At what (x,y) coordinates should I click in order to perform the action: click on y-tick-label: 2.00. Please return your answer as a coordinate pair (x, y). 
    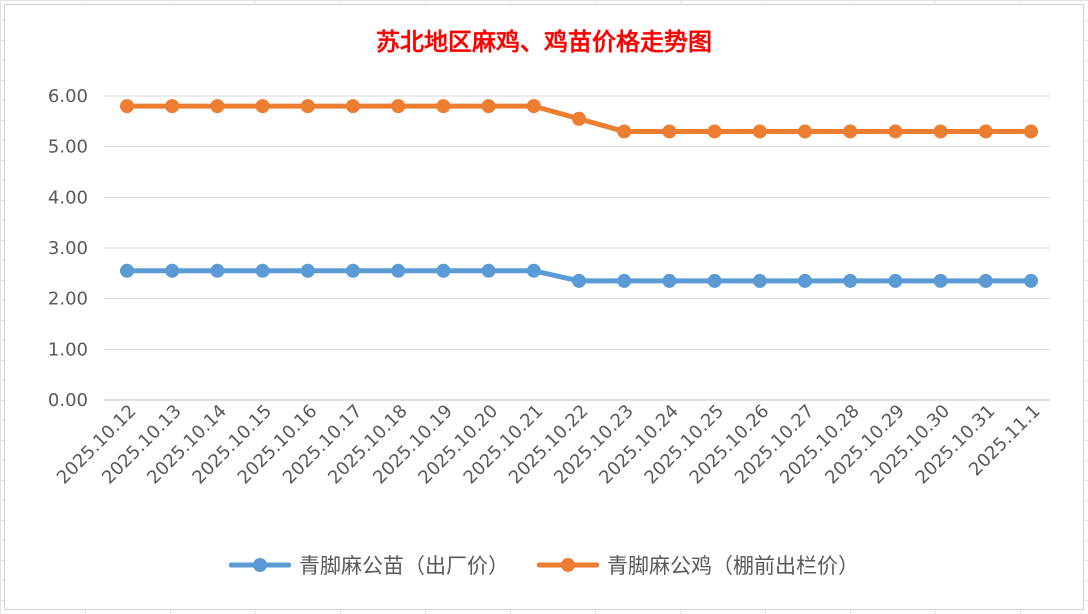
    Looking at the image, I should click on (68, 299).